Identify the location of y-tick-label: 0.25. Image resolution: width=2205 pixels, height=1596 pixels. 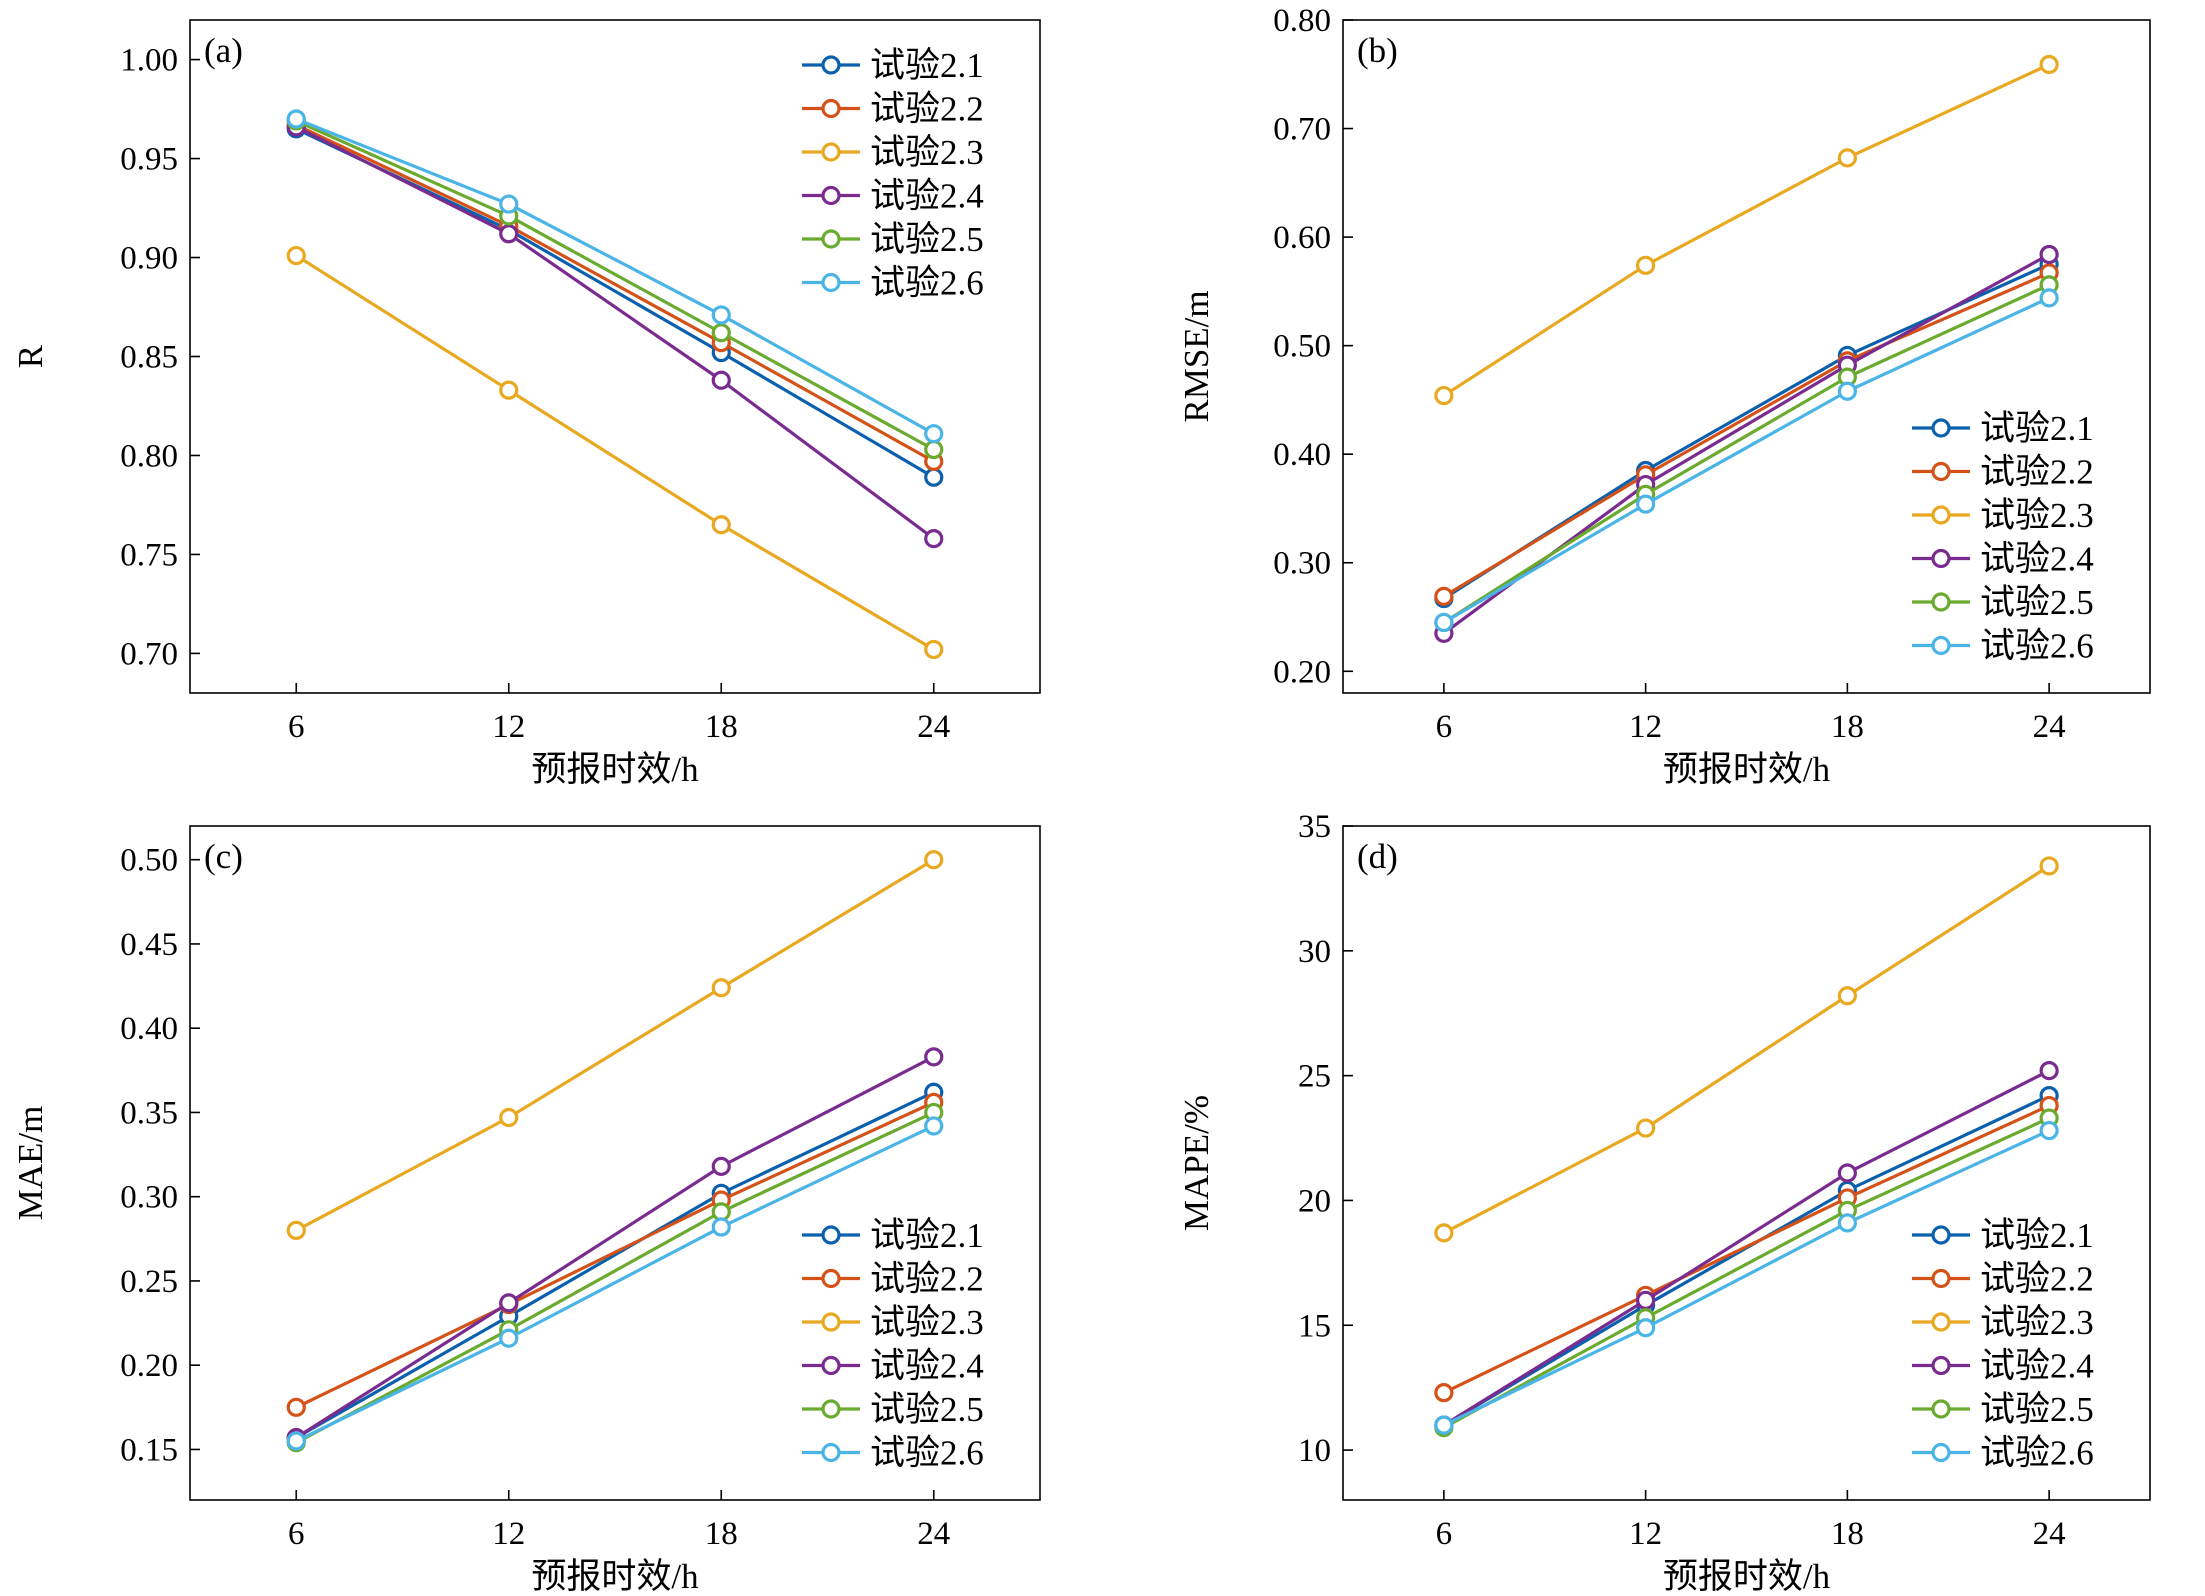
(149, 1282).